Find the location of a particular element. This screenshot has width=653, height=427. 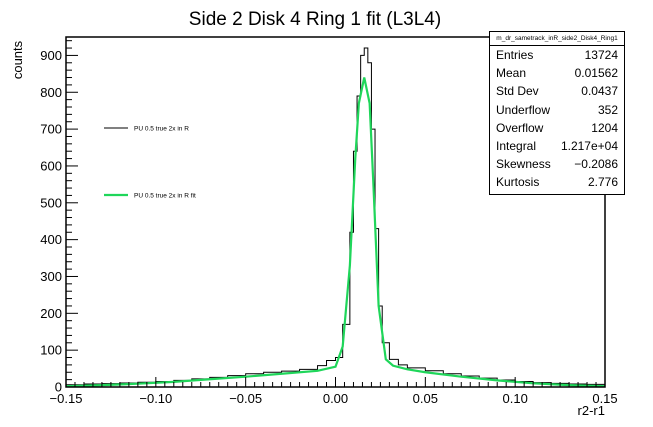

legend-label: PU 0.5 true 2x in R is located at coordinates (161, 129).